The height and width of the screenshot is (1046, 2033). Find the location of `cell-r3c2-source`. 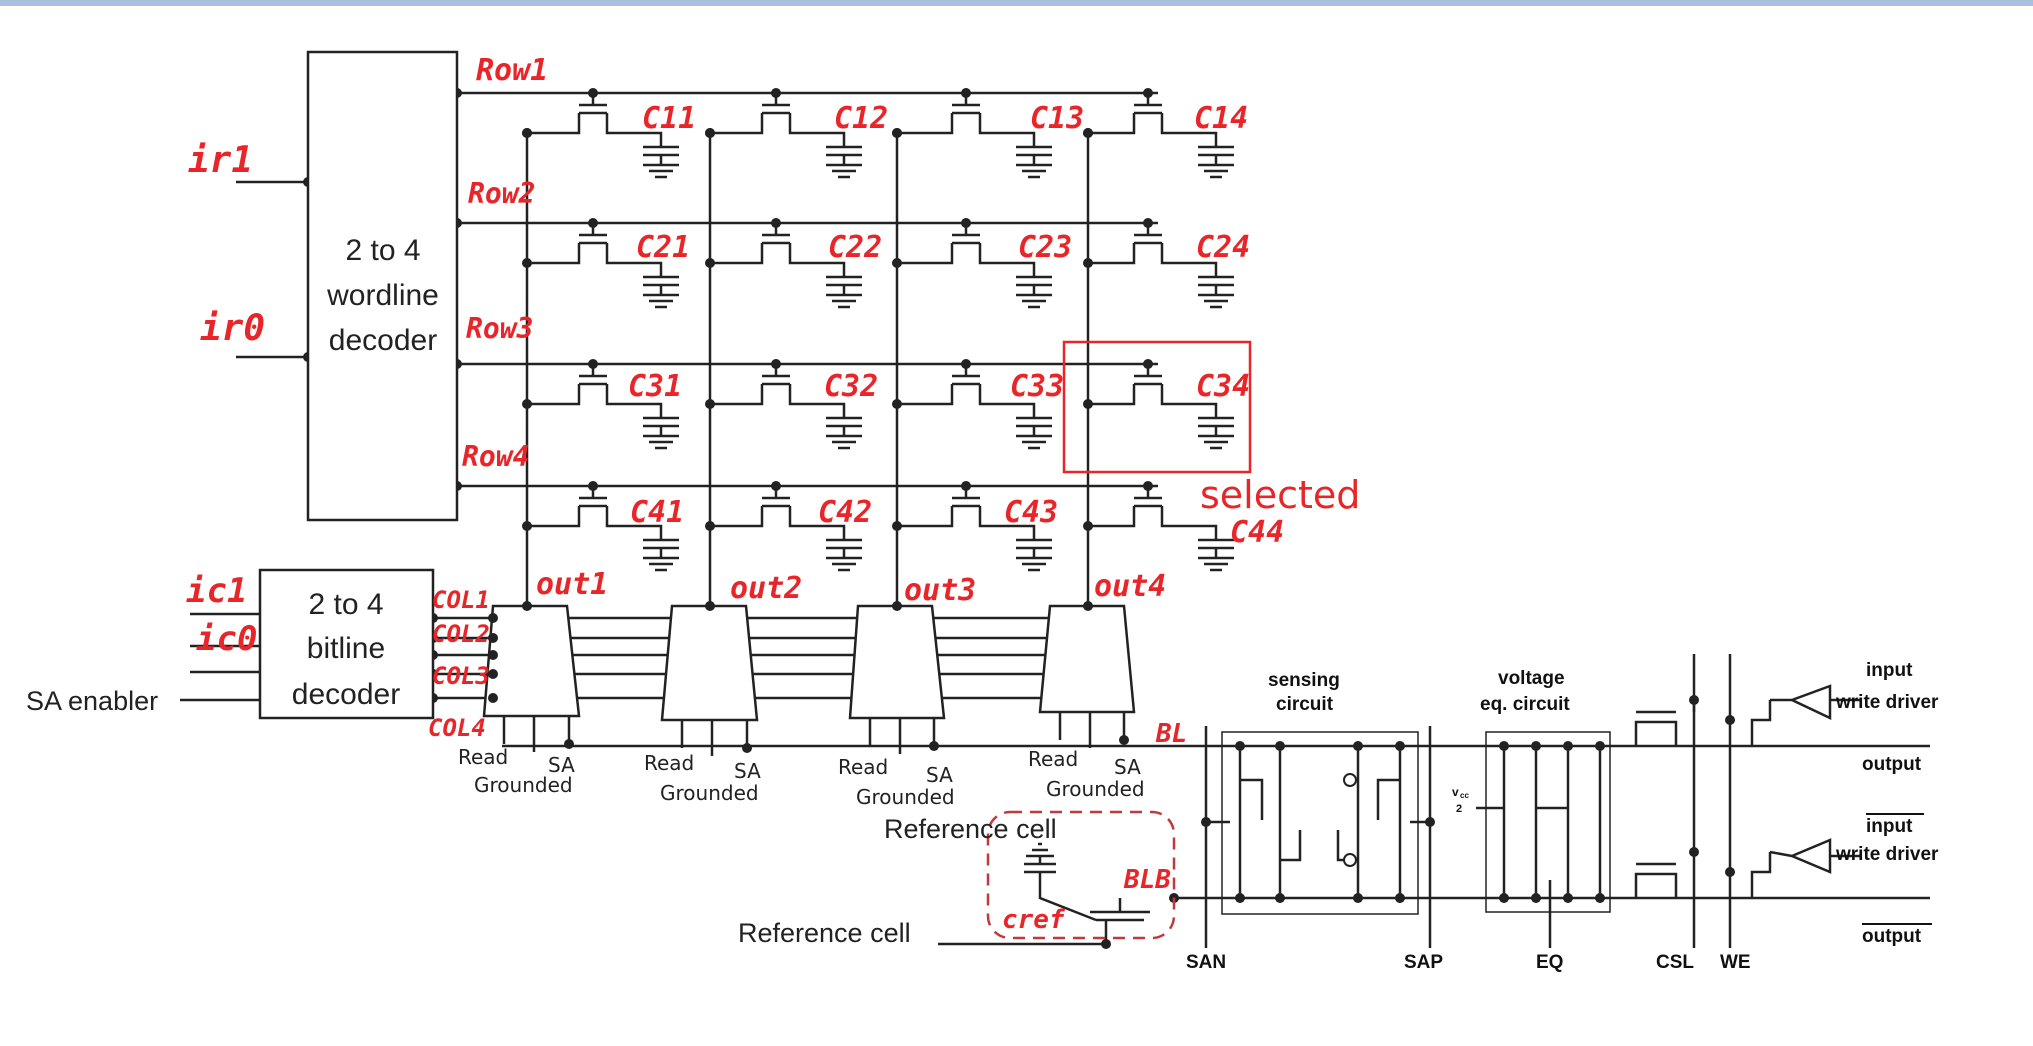

cell-r3c2-source is located at coordinates (817, 401).